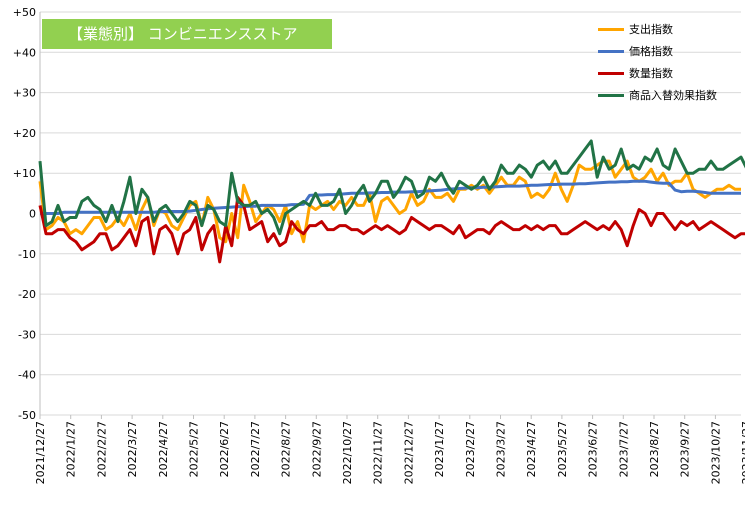 The width and height of the screenshot is (745, 510). I want to click on x-tick-label: 2023/7/27, so click(623, 449).